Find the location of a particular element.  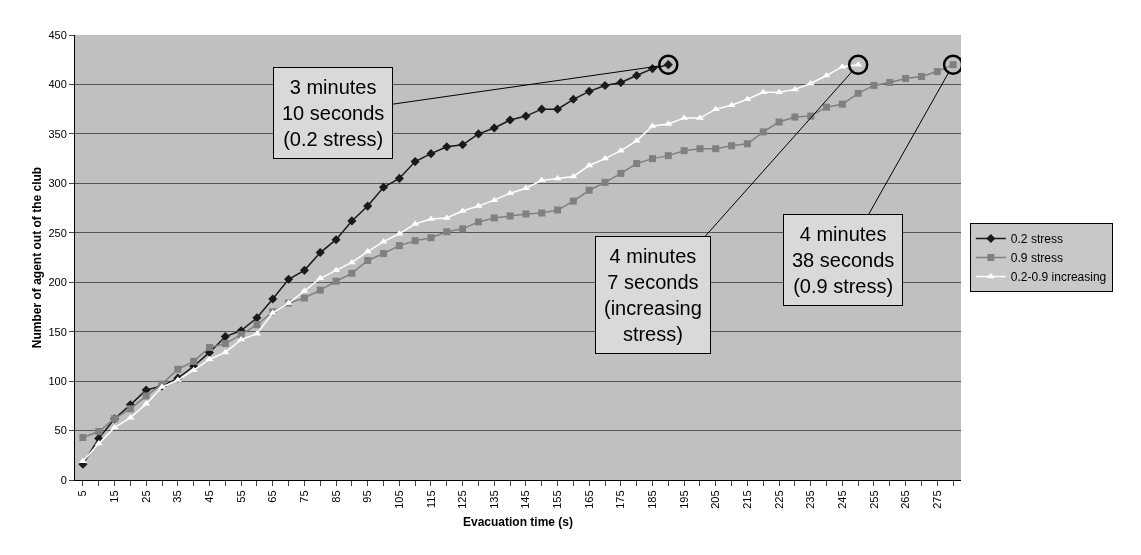

annotation: 4 minutes 38 seconds (0.9 stress) is located at coordinates (843, 260).